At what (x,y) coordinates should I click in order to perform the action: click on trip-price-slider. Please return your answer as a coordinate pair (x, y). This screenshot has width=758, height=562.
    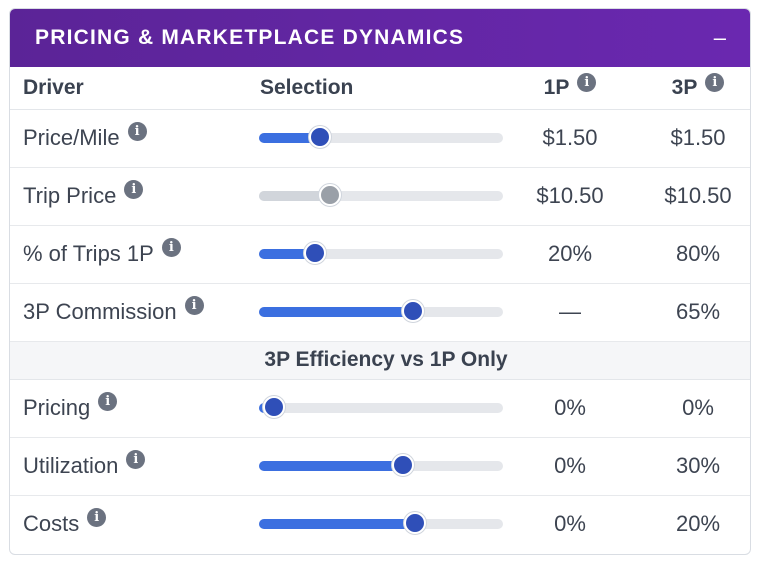
    Looking at the image, I should click on (381, 195).